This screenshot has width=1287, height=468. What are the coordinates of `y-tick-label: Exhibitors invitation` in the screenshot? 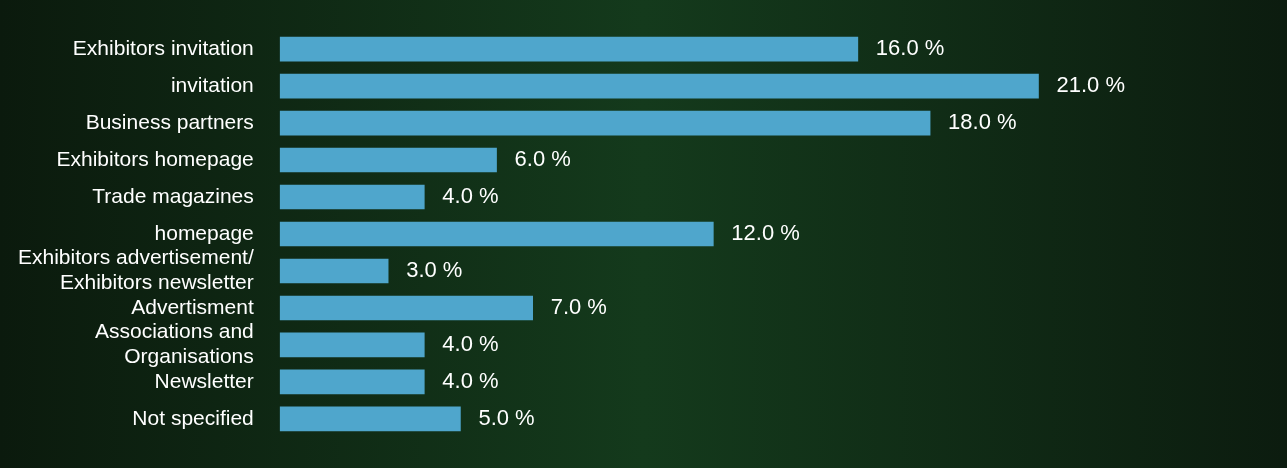 It's located at (163, 47).